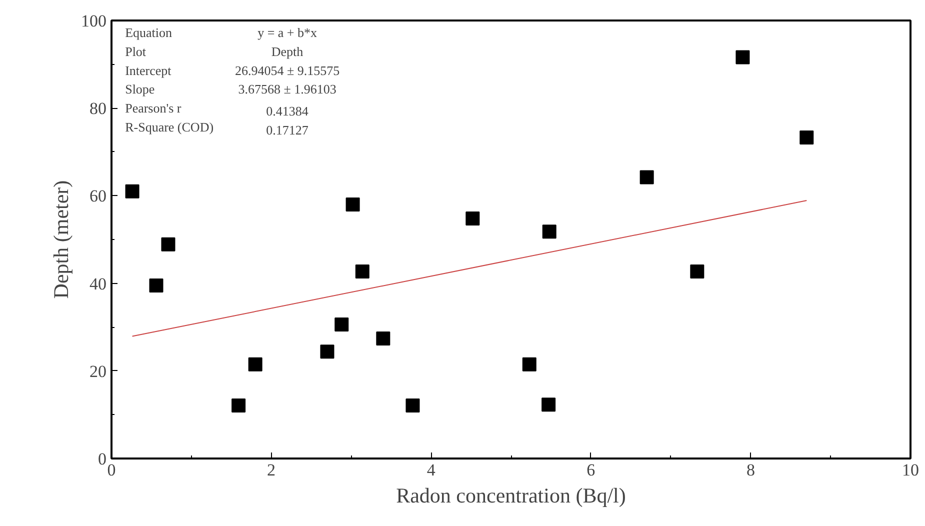  Describe the element at coordinates (591, 470) in the screenshot. I see `x-tick-label: 6` at that location.